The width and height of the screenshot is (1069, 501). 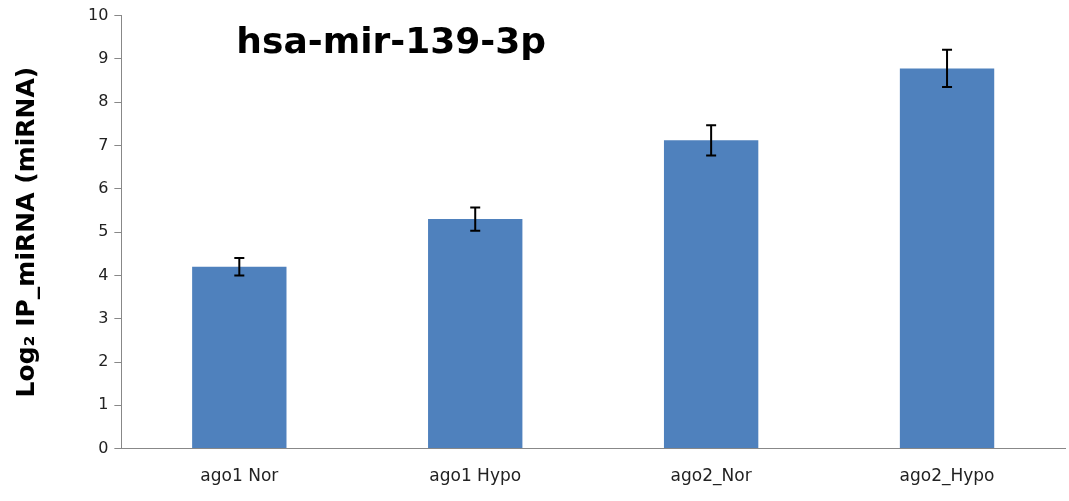 What do you see at coordinates (103, 231) in the screenshot?
I see `y-tick-label: 5` at bounding box center [103, 231].